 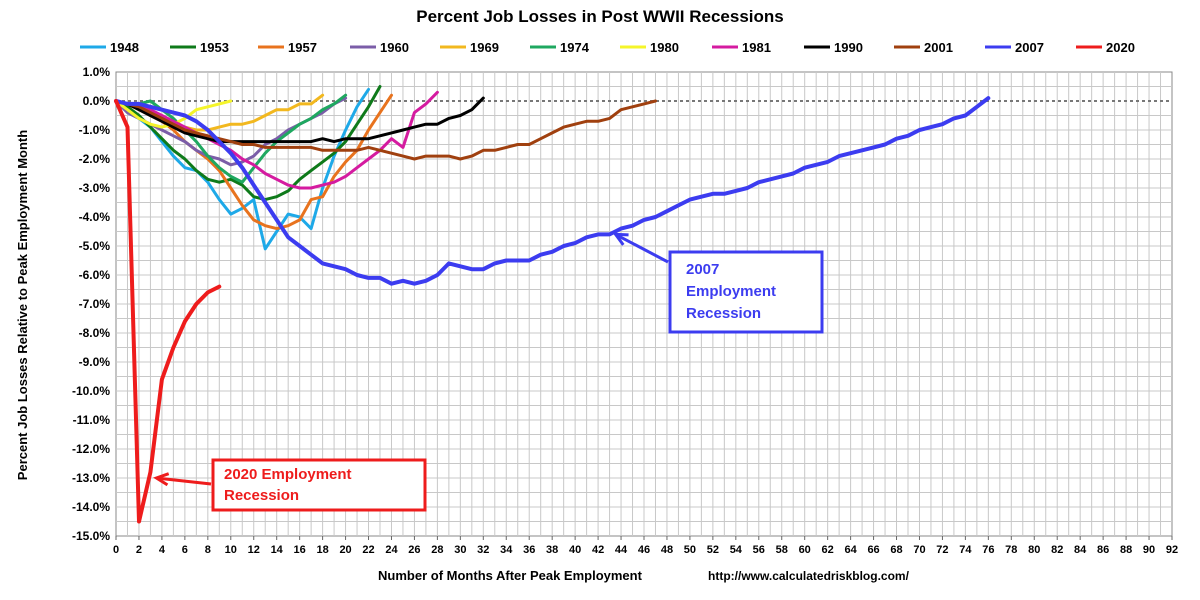 What do you see at coordinates (828, 550) in the screenshot?
I see `x-tick-label: 62` at bounding box center [828, 550].